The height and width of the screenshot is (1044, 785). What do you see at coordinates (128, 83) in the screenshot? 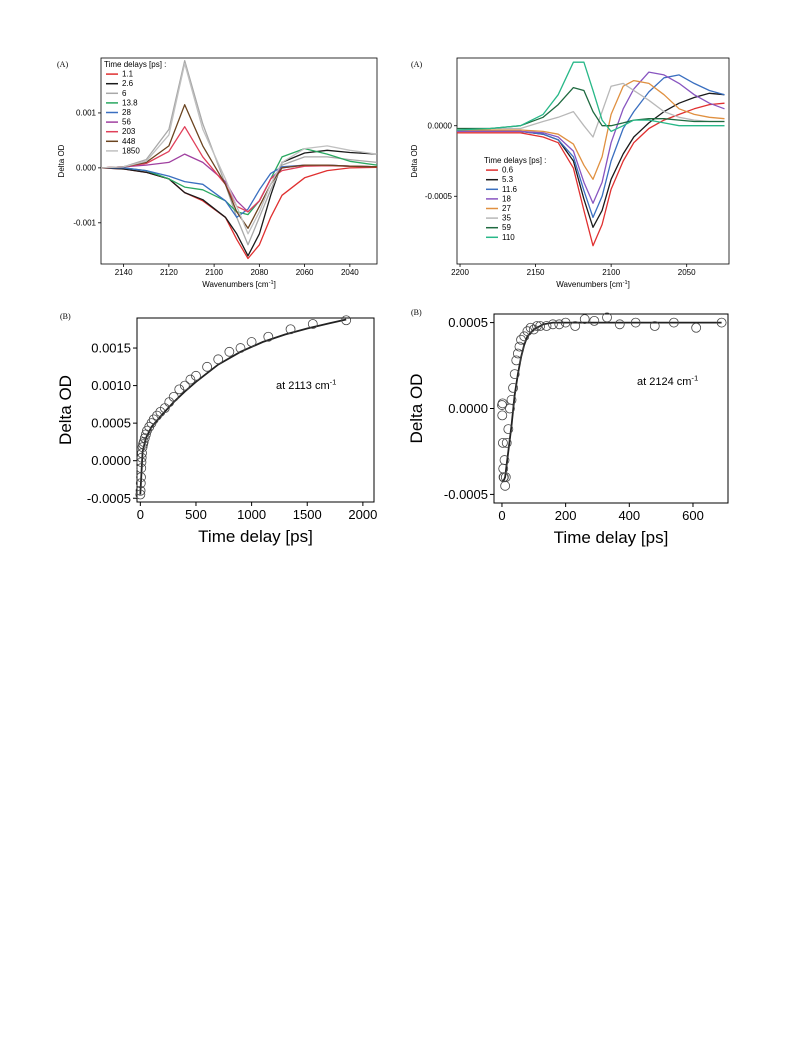
I see `legend-label-2.6: 2.6` at bounding box center [128, 83].